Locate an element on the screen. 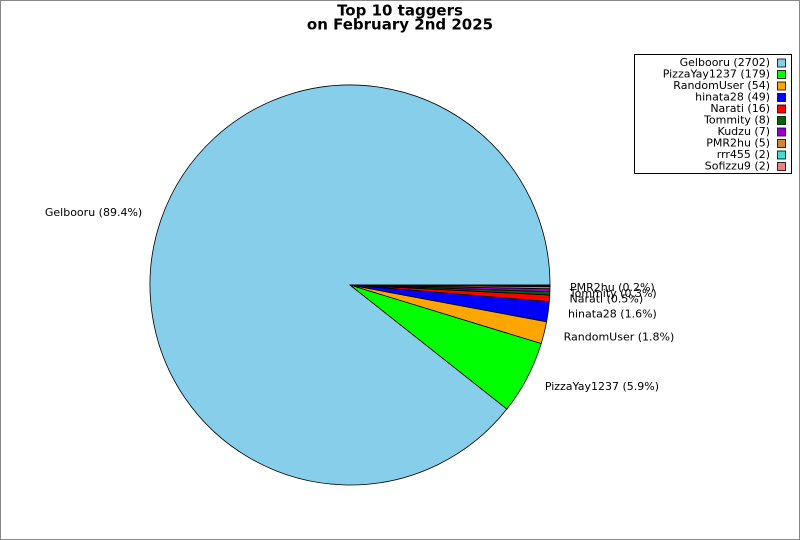 Image resolution: width=800 pixels, height=540 pixels. legend-label: Sofizzu9 (2) is located at coordinates (737, 166).